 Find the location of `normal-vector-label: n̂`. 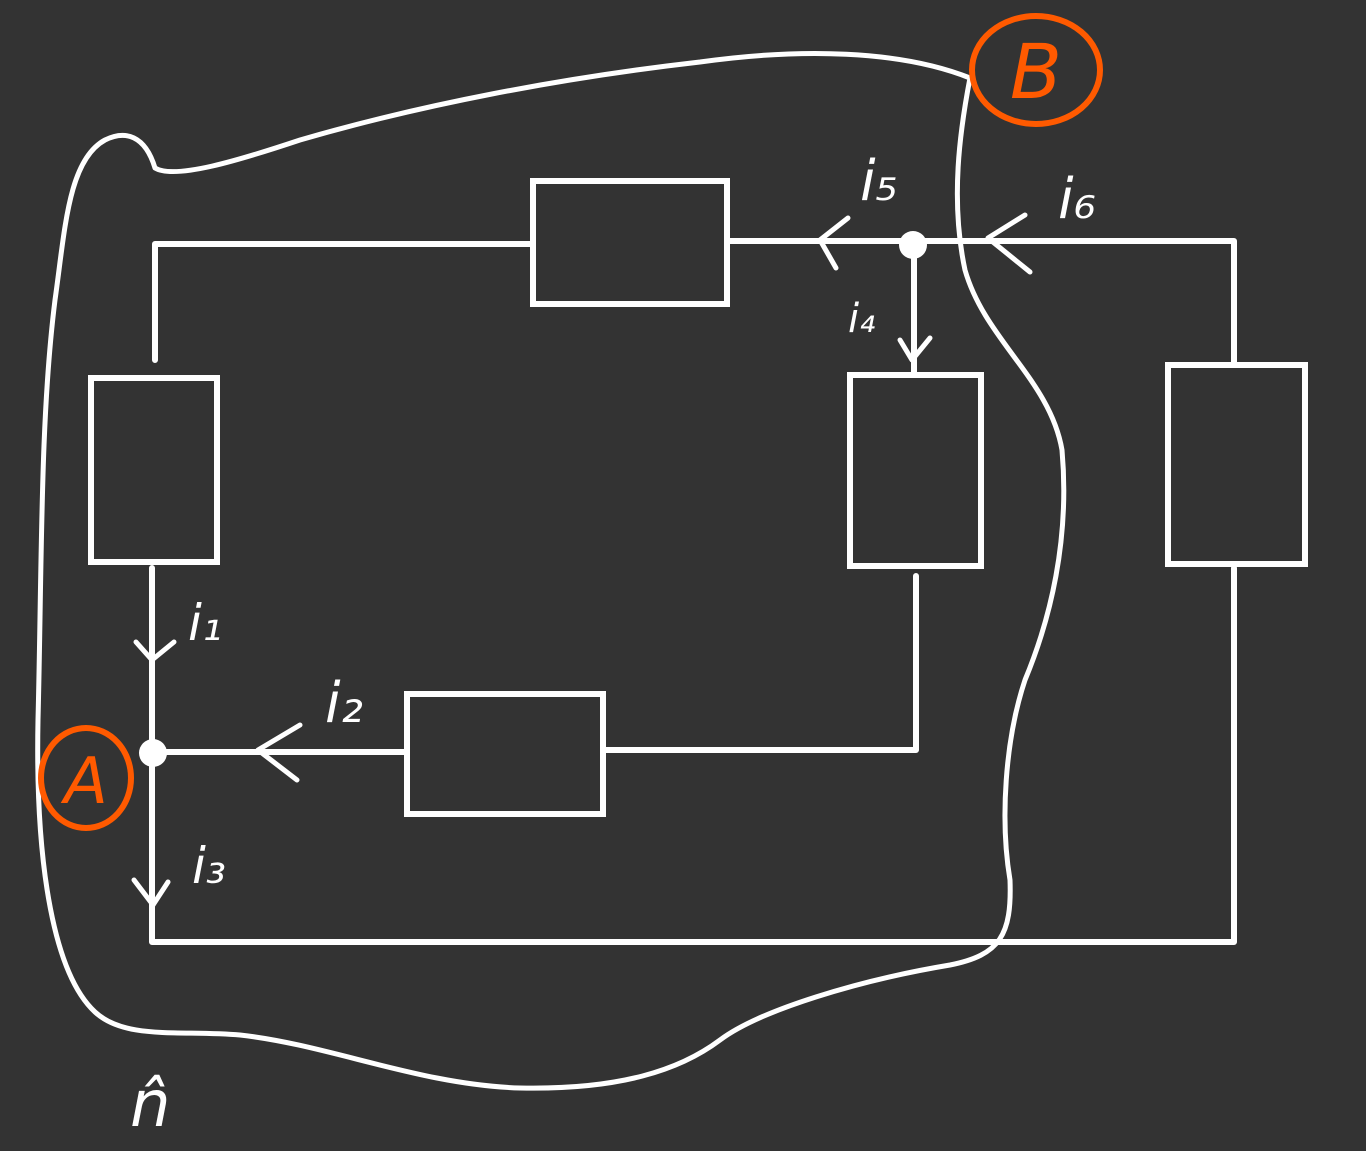

normal-vector-label: n̂ is located at coordinates (150, 1105).